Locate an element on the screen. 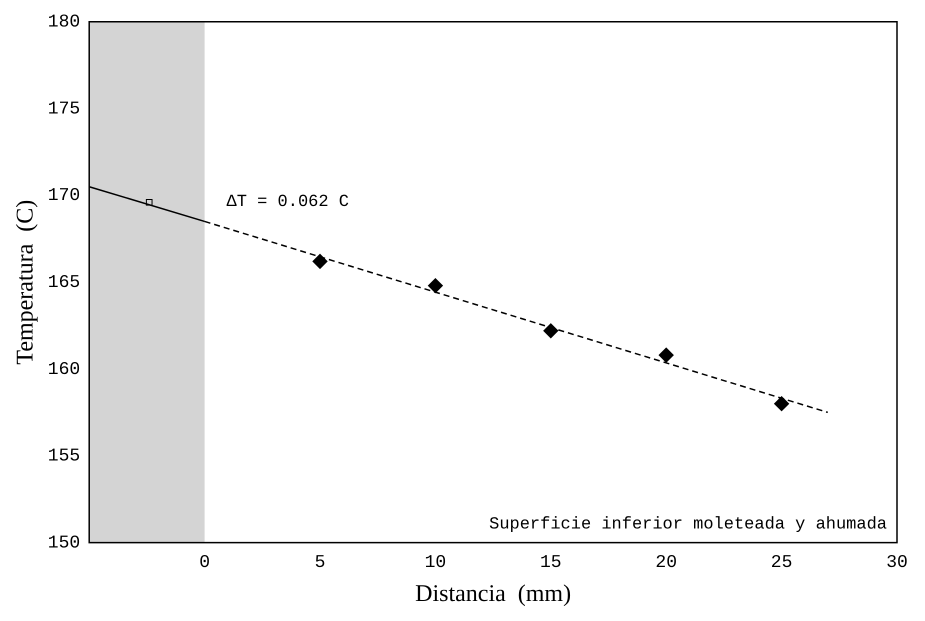 This screenshot has width=925, height=621. y-tick-label: 170 is located at coordinates (64, 196).